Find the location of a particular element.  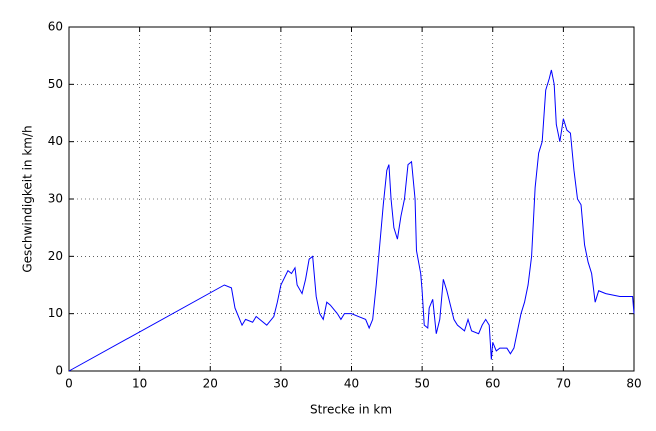

x-tick-label: 40 is located at coordinates (351, 384).